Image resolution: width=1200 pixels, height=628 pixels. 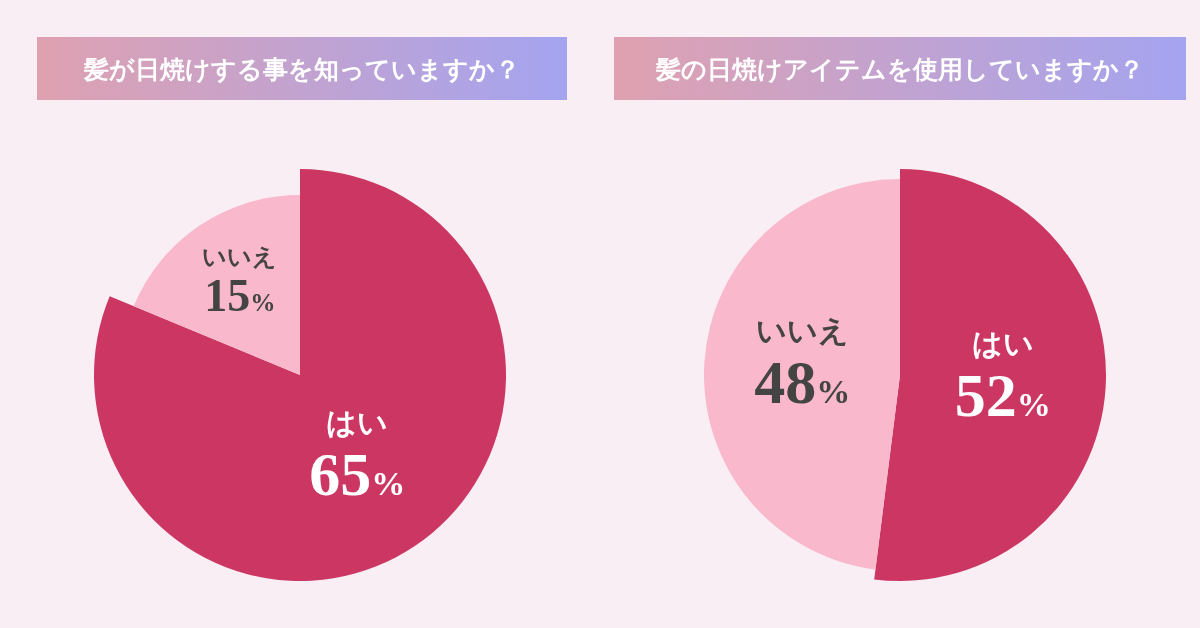 What do you see at coordinates (802, 381) in the screenshot?
I see `data-label: 48%` at bounding box center [802, 381].